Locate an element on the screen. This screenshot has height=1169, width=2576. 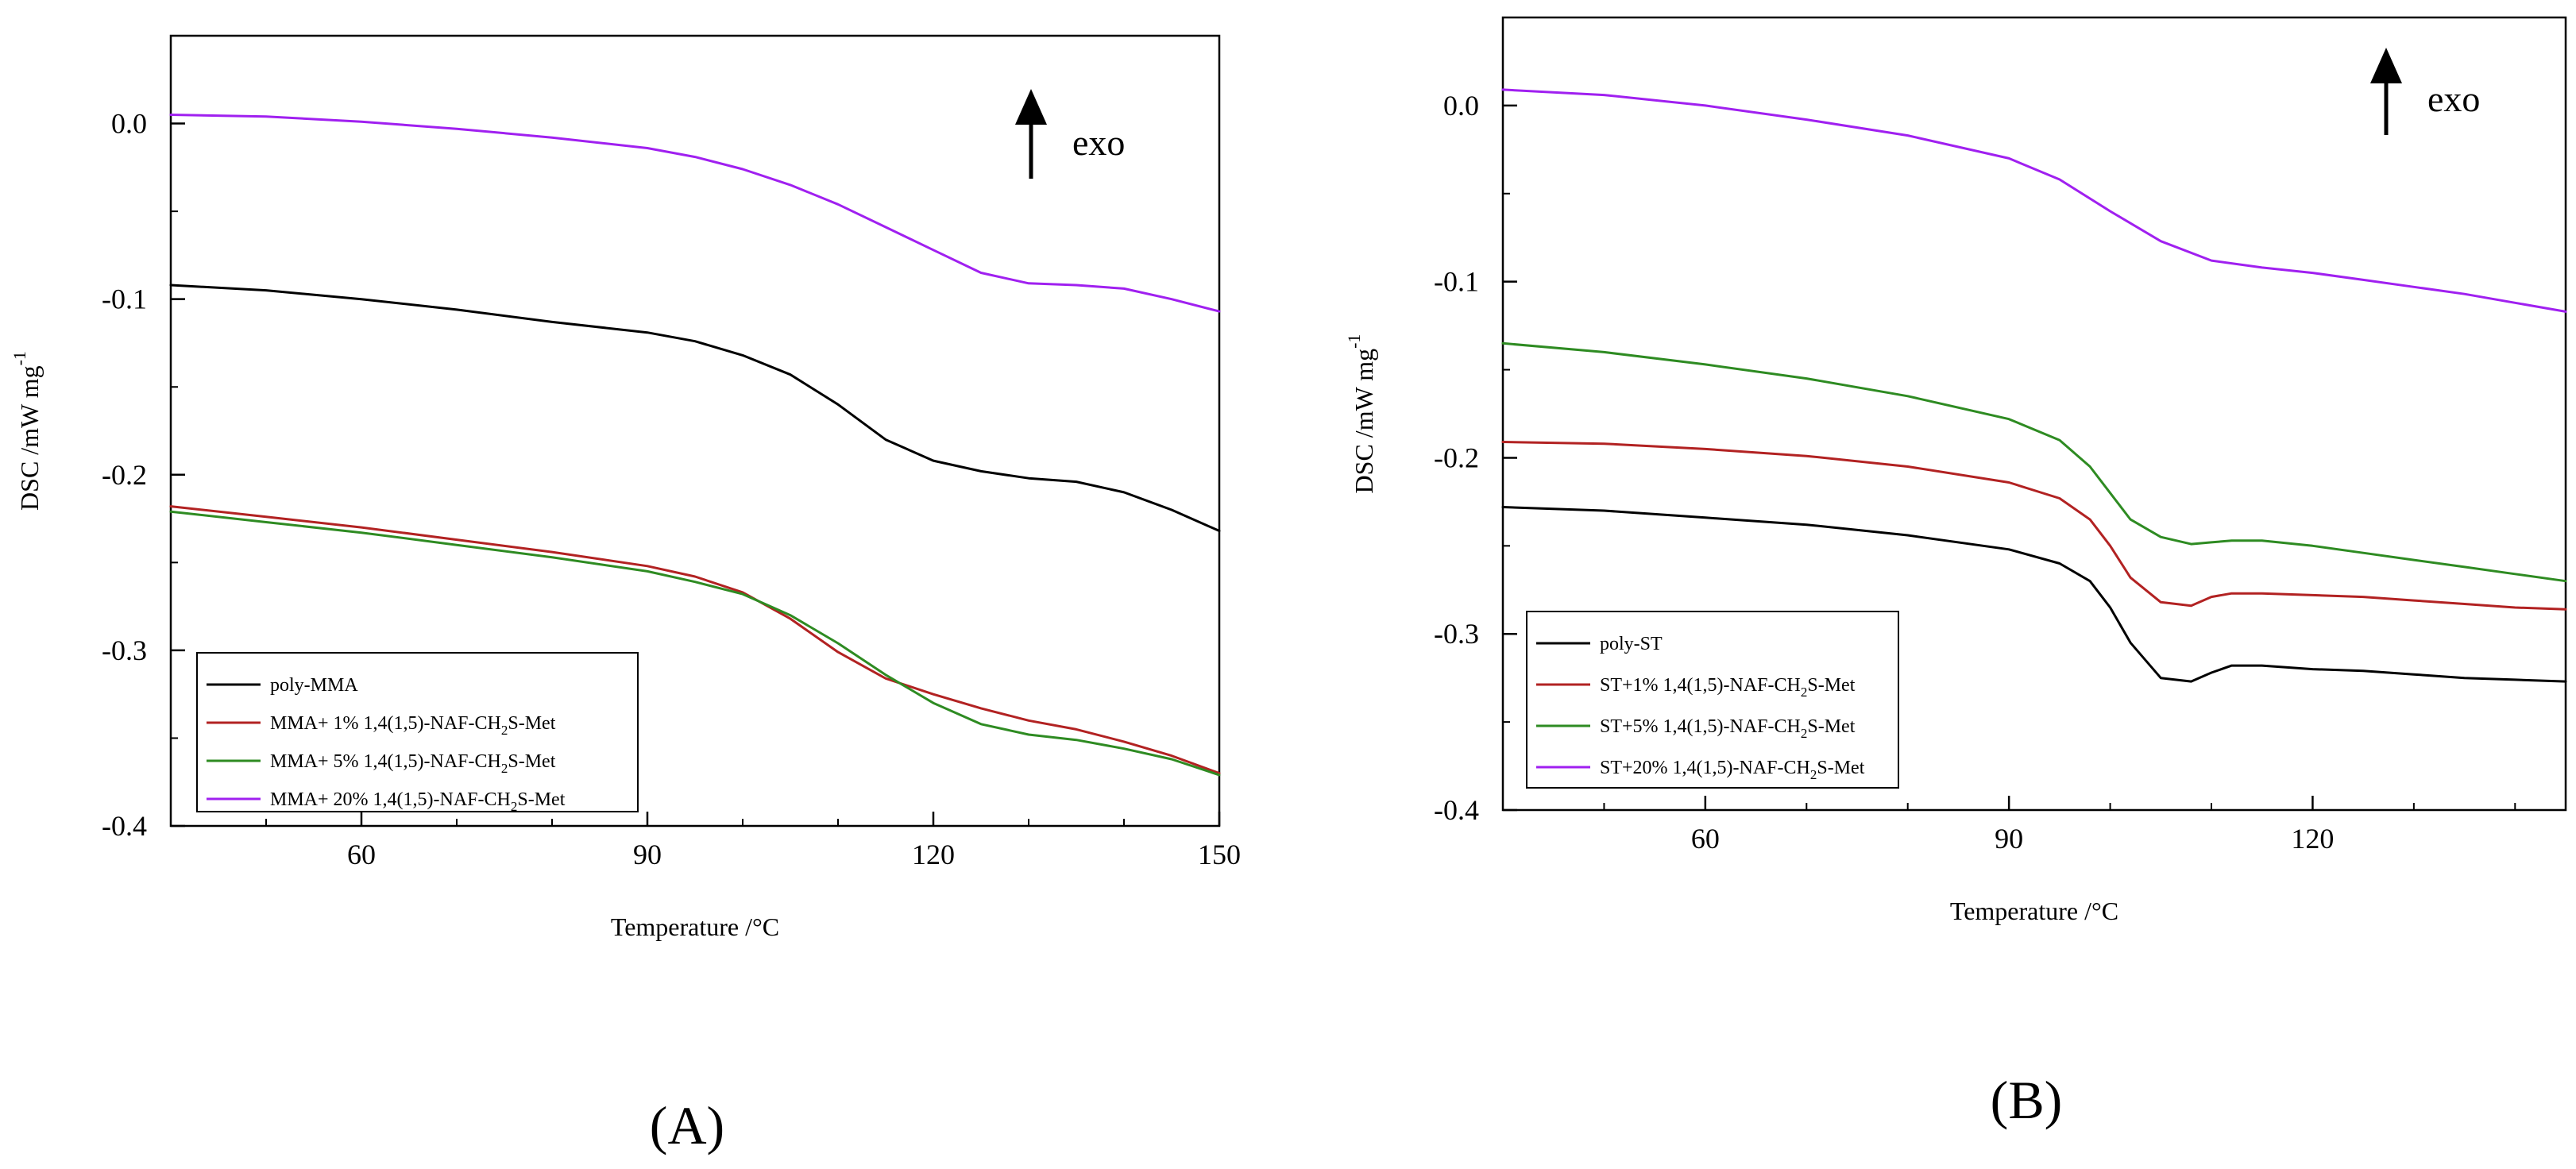
panel-label: (B) is located at coordinates (2027, 1100).